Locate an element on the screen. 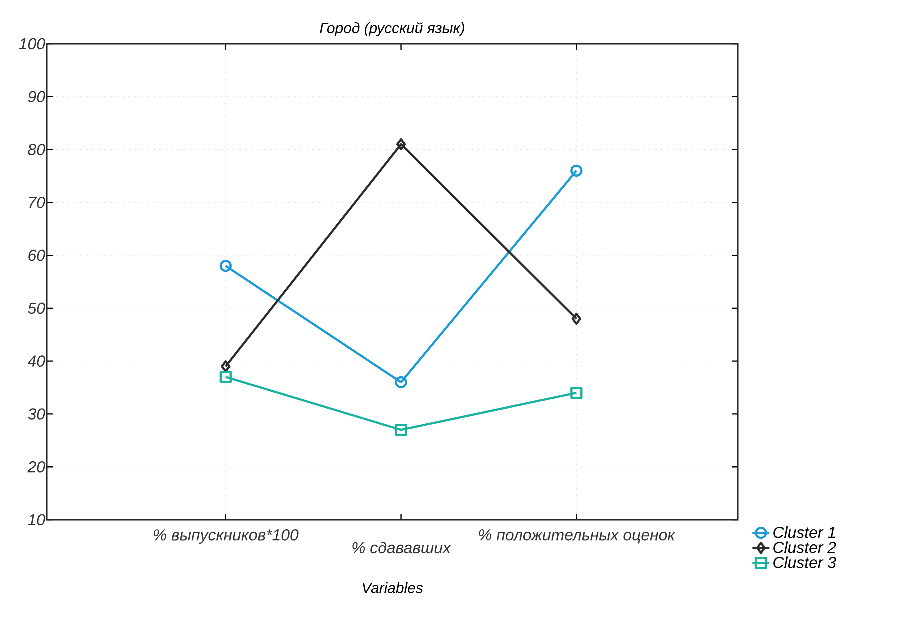 This screenshot has width=898, height=624. x-tick-label: % сдававших is located at coordinates (402, 548).